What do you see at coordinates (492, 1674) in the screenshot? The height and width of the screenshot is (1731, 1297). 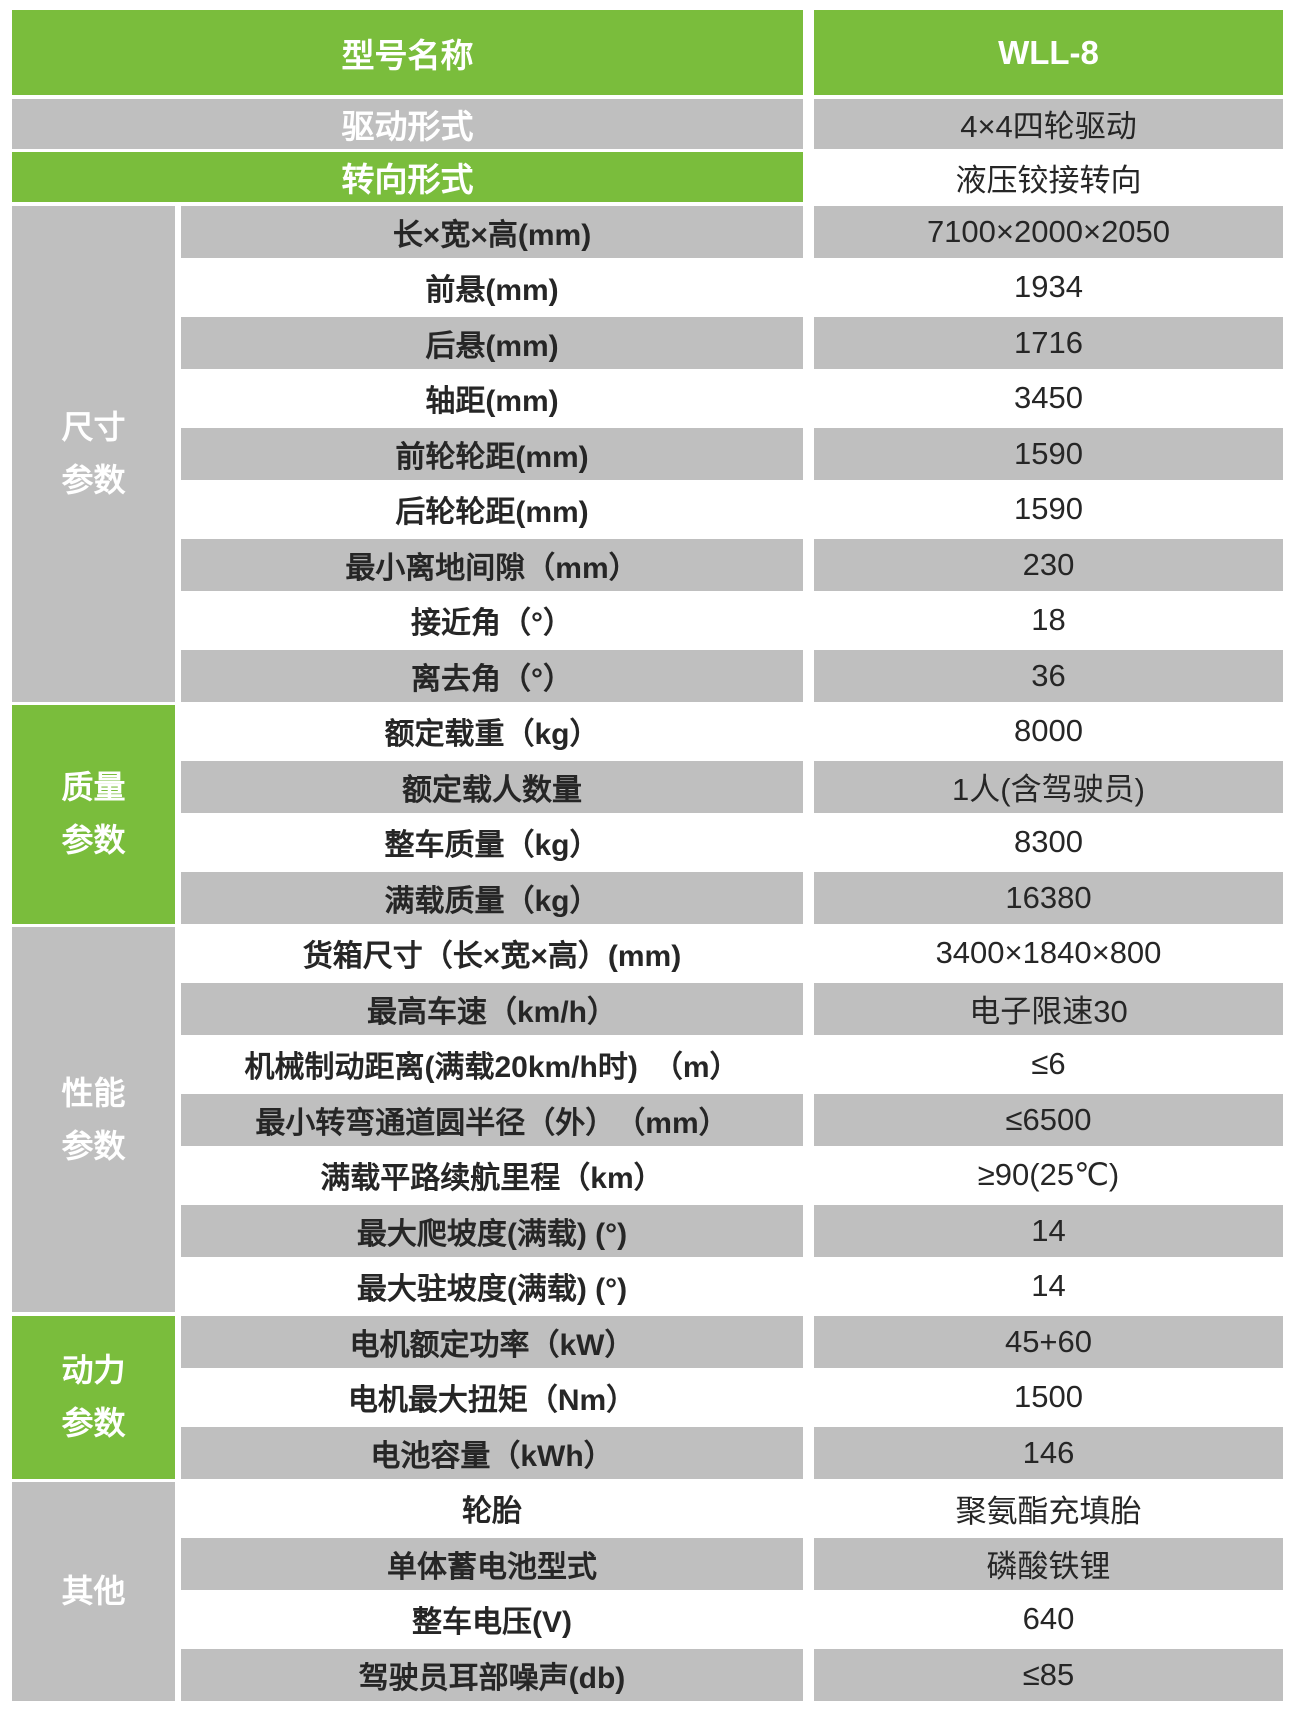 I see `param-label: 驾驶员耳部噪声(db)` at bounding box center [492, 1674].